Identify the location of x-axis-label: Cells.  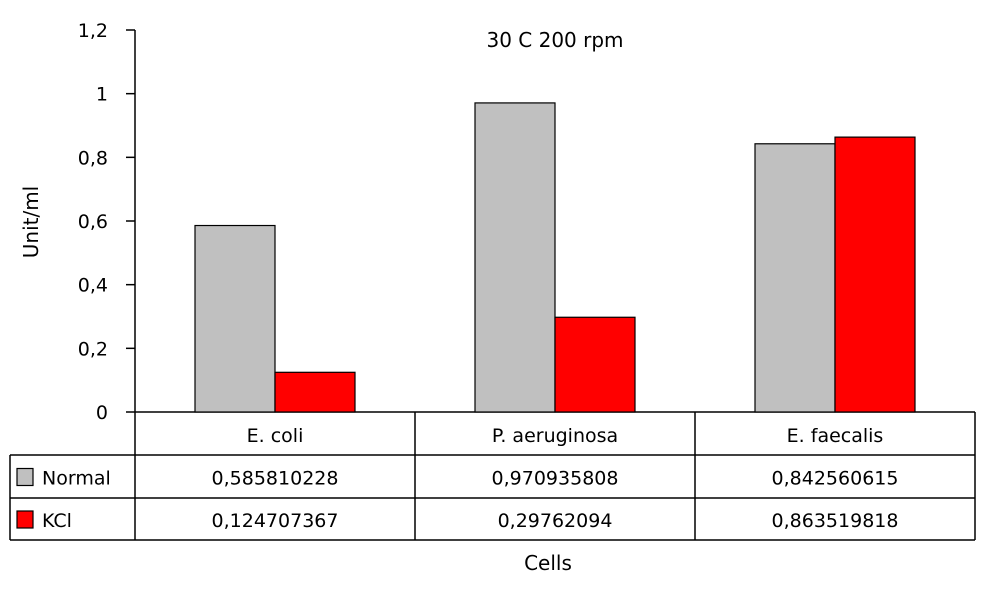
(548, 563).